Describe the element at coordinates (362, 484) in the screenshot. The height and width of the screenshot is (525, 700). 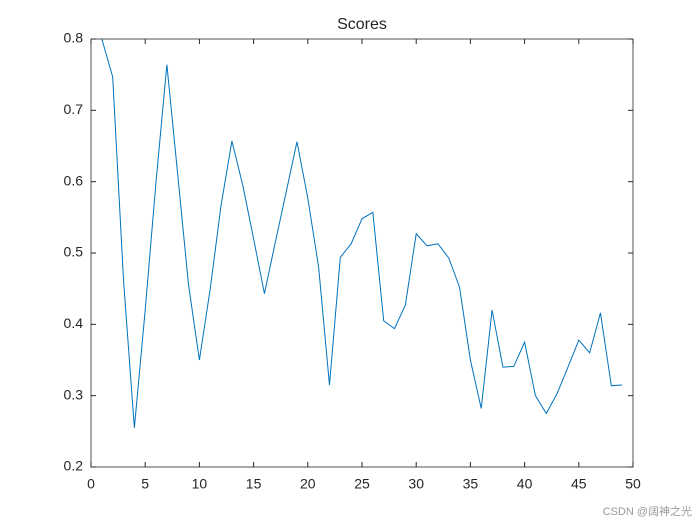
I see `x-tick-label: 25` at that location.